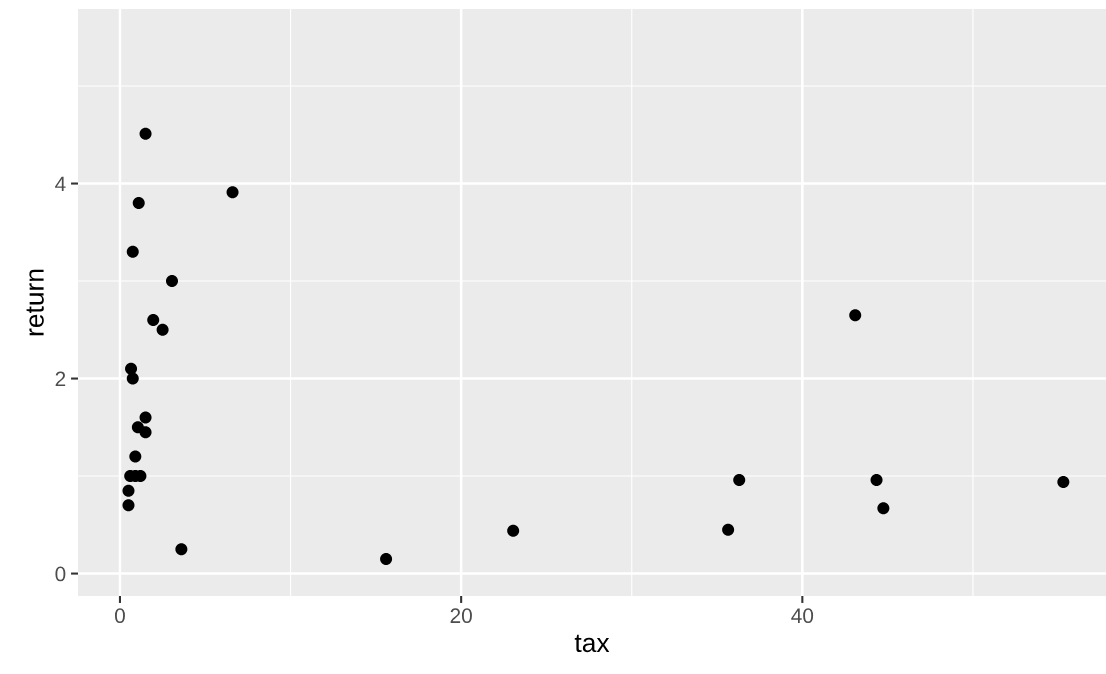 The image size is (1106, 674). Describe the element at coordinates (119, 616) in the screenshot. I see `x-tick-label: 0` at that location.